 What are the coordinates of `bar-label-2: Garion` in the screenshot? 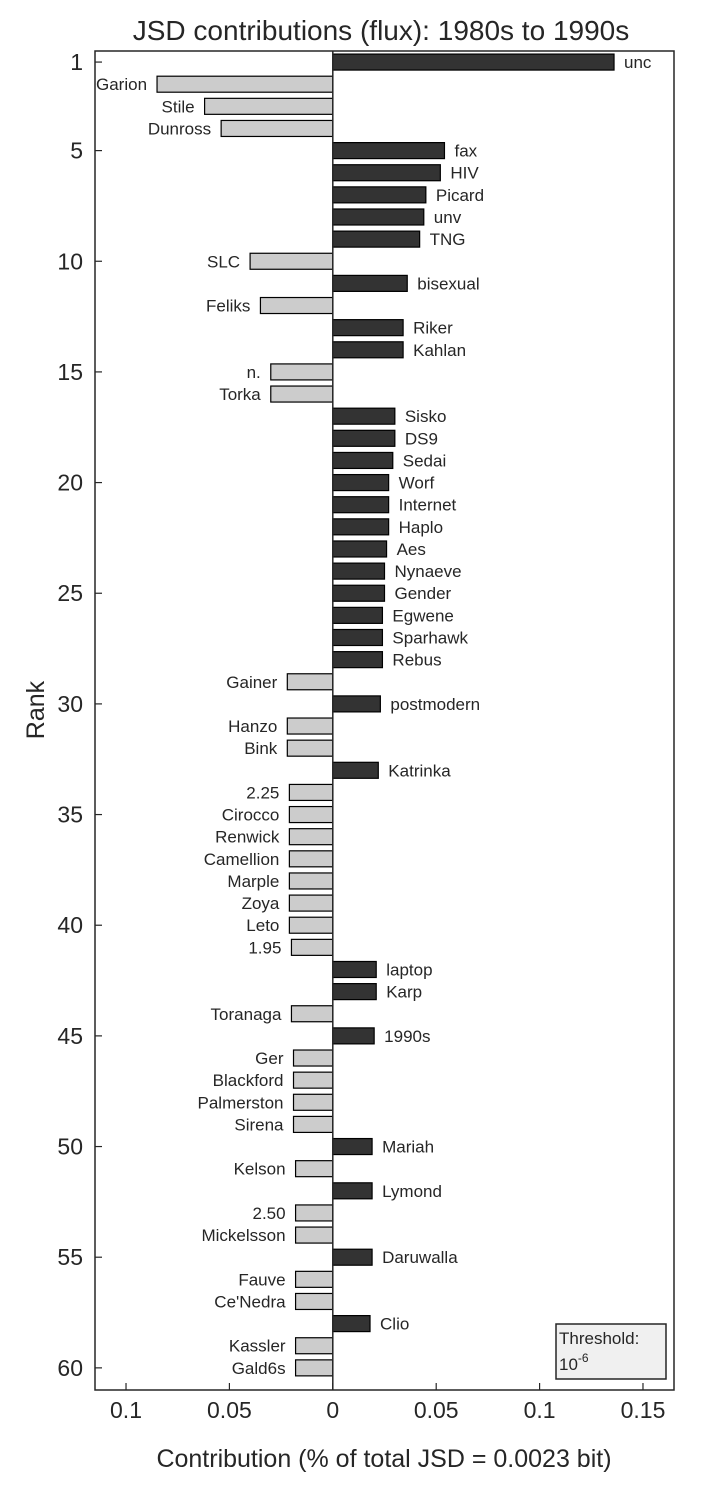 It's located at (121, 84).